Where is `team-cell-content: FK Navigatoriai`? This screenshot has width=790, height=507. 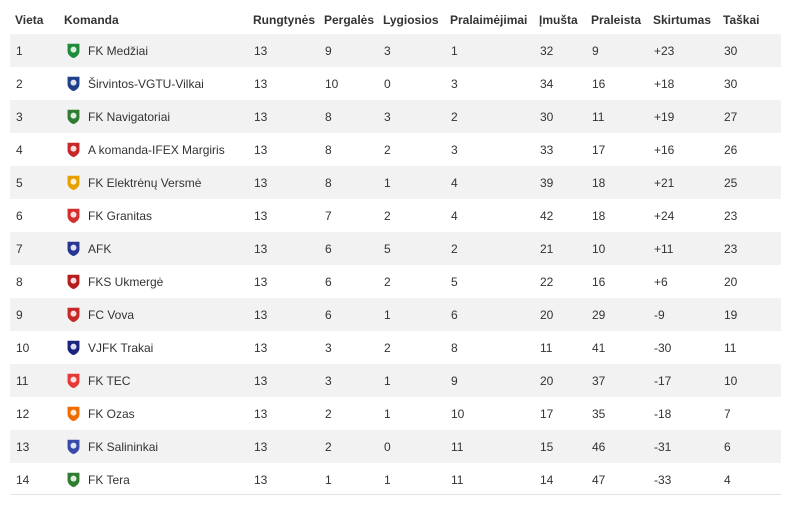 team-cell-content: FK Navigatoriai is located at coordinates (156, 116).